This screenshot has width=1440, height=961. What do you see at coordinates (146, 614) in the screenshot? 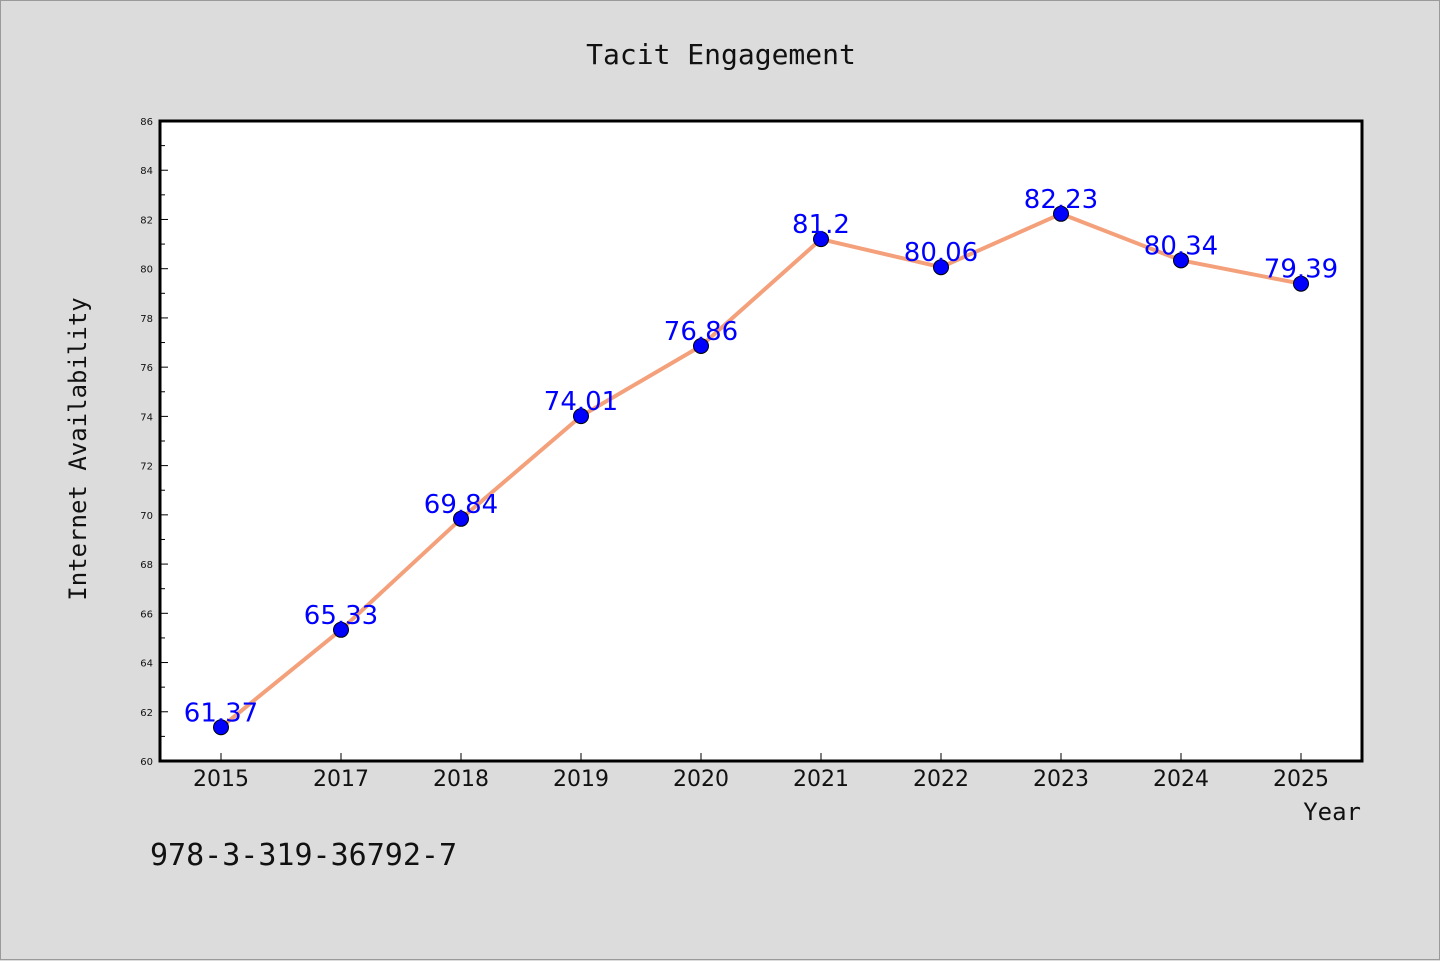
I see `y-tick-label: 66` at bounding box center [146, 614].